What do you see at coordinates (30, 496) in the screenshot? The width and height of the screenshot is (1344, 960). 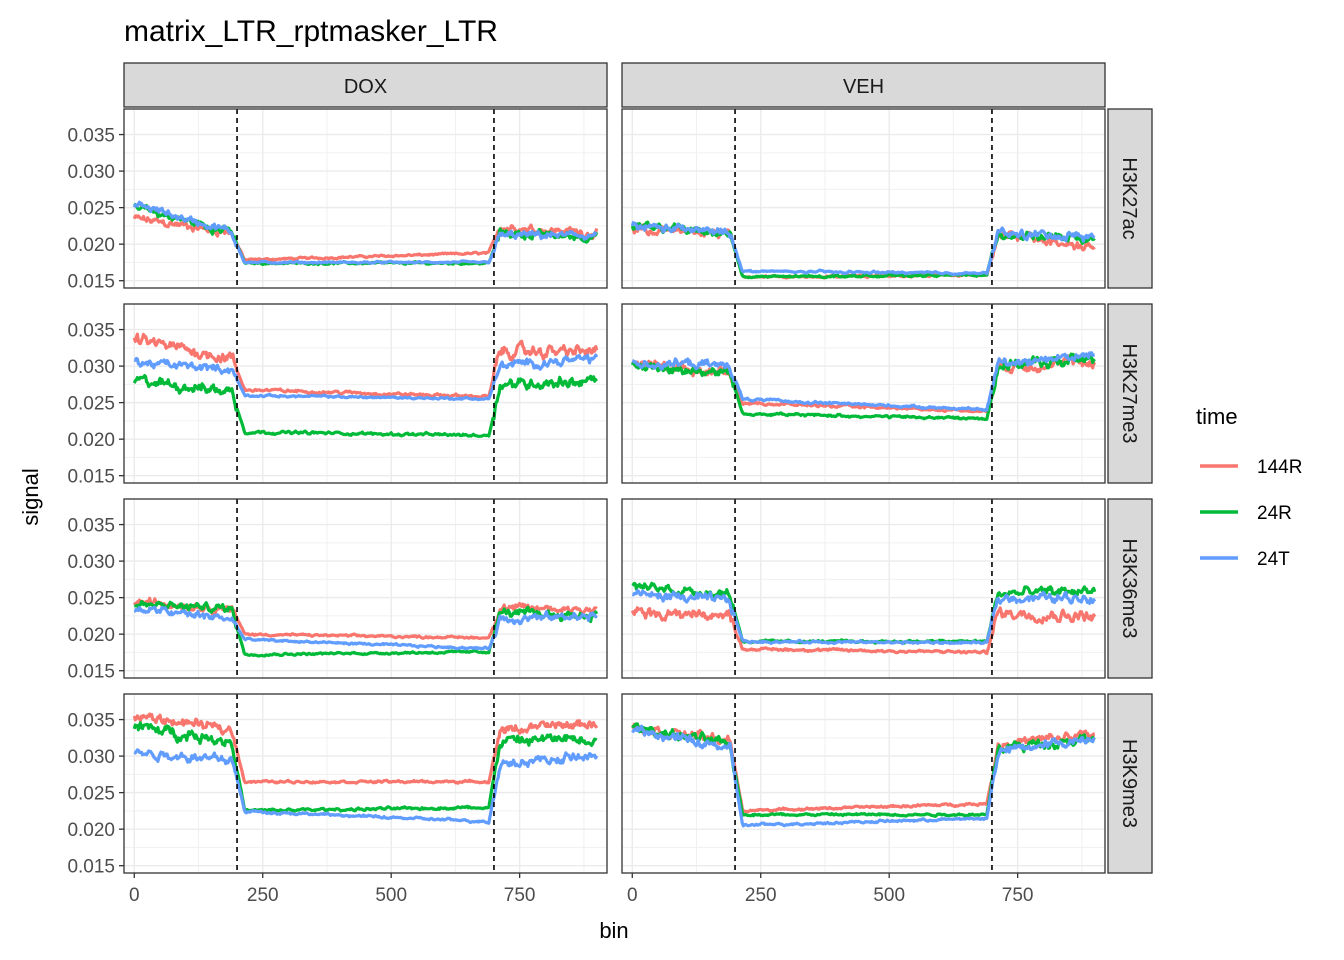 I see `y-axis-title: signal` at bounding box center [30, 496].